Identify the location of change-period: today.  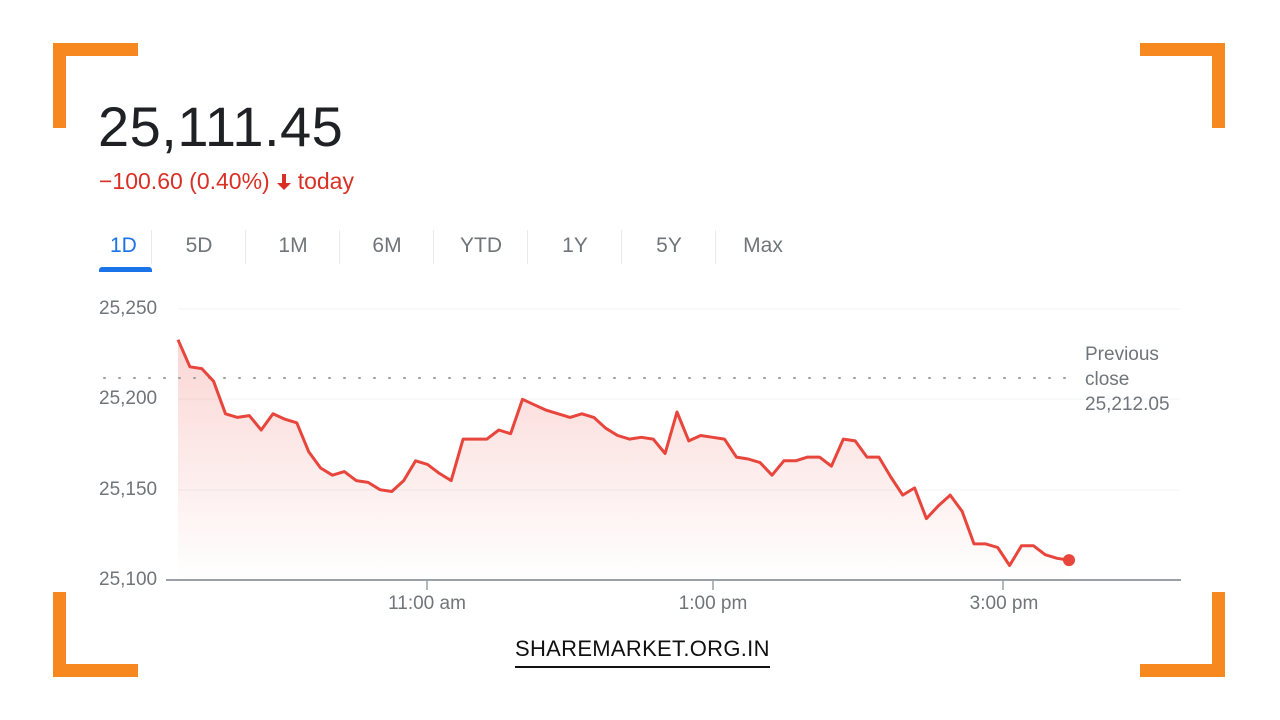
(325, 181).